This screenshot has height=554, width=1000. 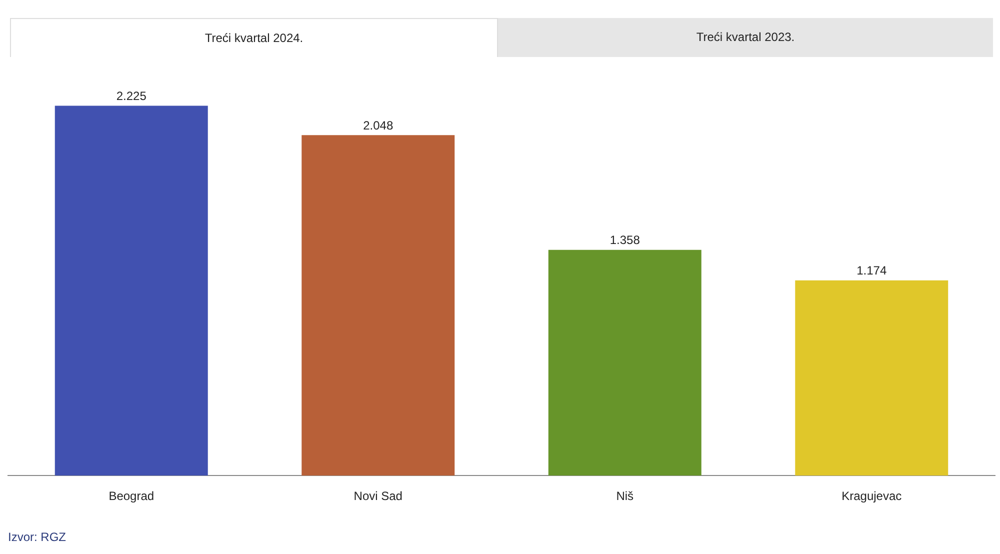 I want to click on data-label: 1.358, so click(x=625, y=240).